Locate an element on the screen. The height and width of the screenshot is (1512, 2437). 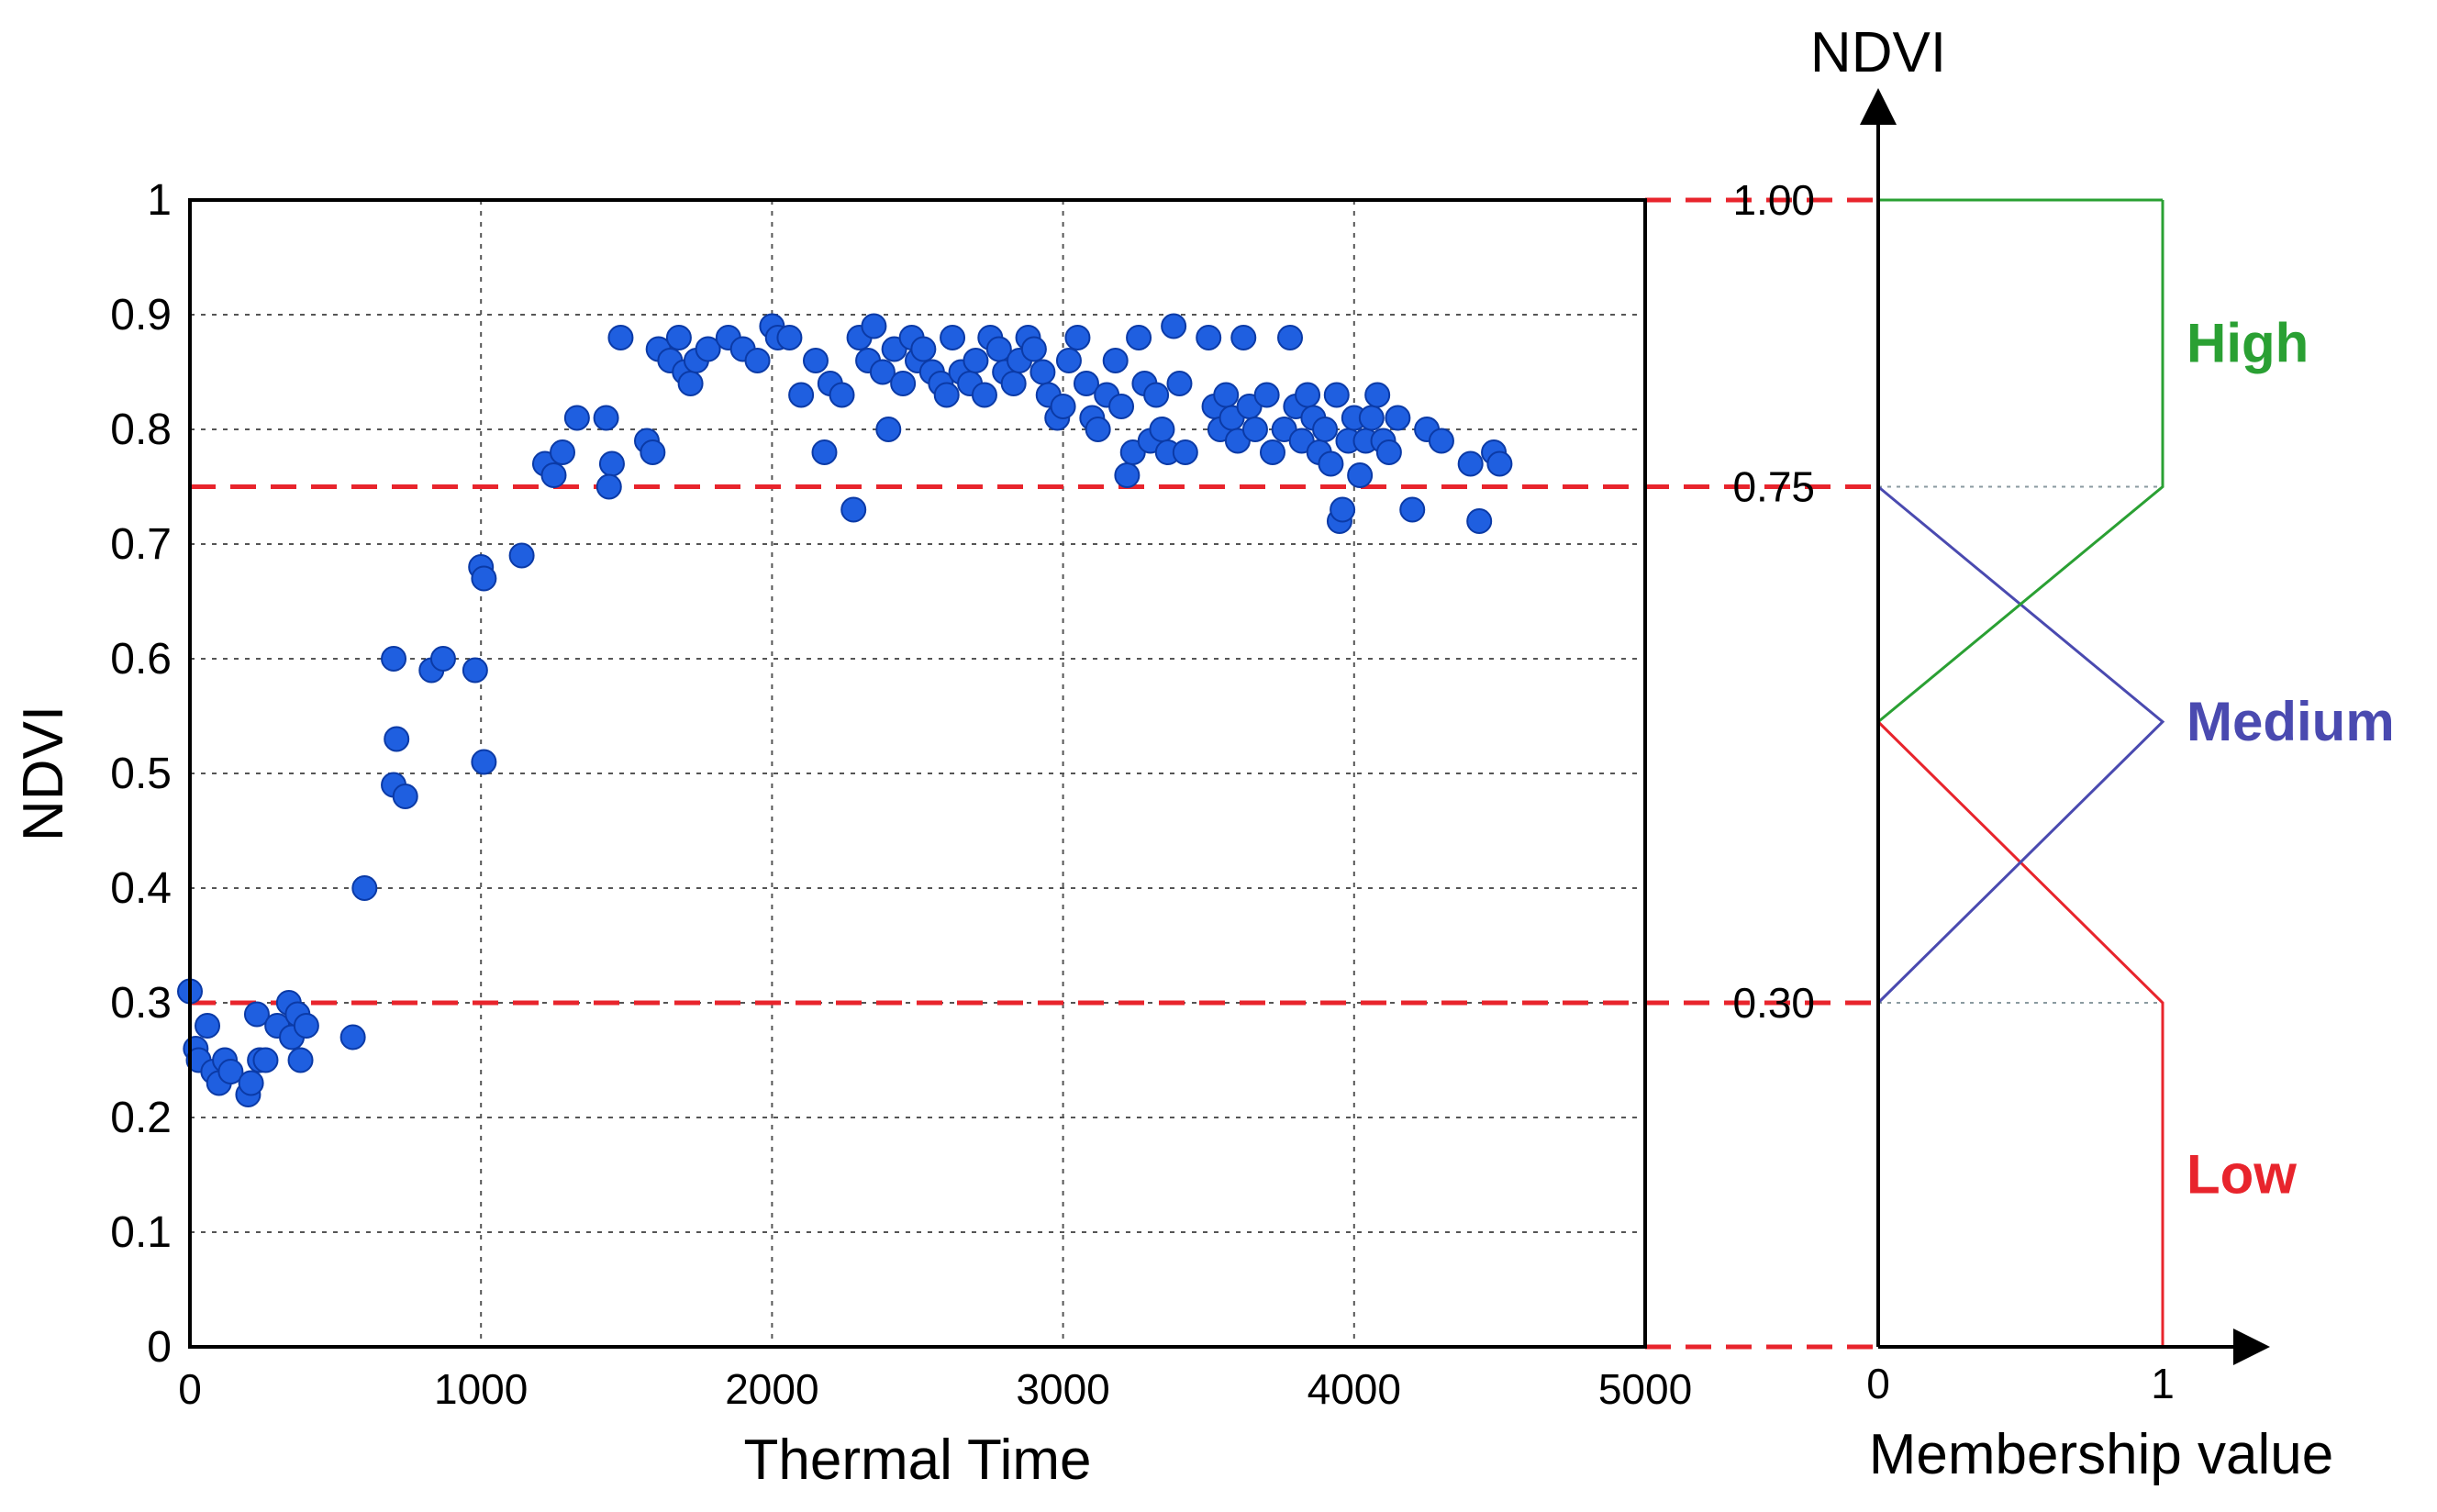
membership-guide-lines is located at coordinates (2020, 745).